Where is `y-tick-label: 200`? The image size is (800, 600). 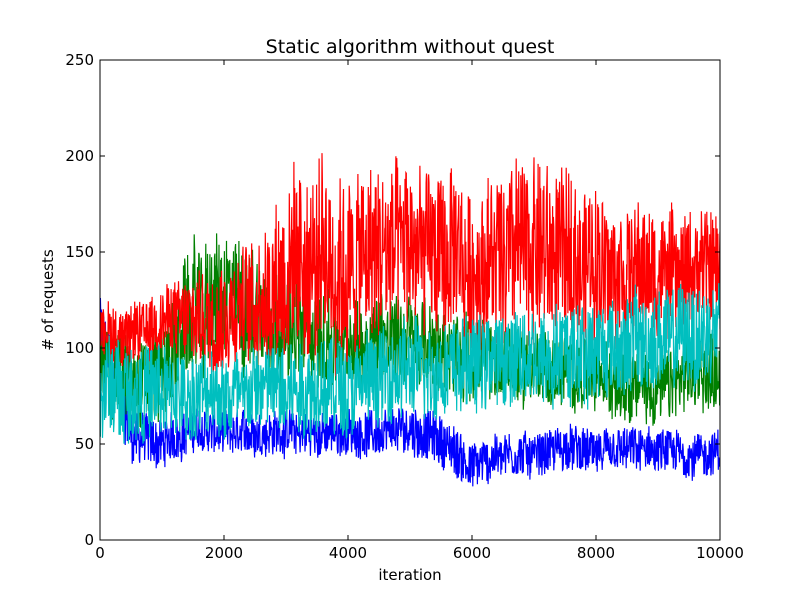
y-tick-label: 200 is located at coordinates (79, 156).